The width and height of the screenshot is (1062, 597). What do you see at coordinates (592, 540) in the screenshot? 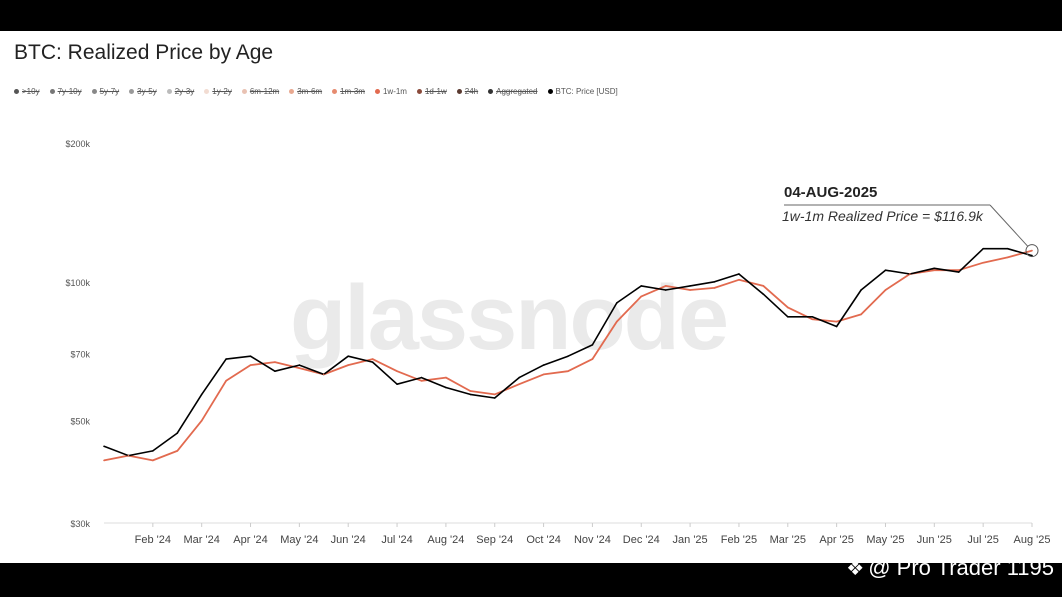
I see `x-tick-label: Nov '24` at bounding box center [592, 540].